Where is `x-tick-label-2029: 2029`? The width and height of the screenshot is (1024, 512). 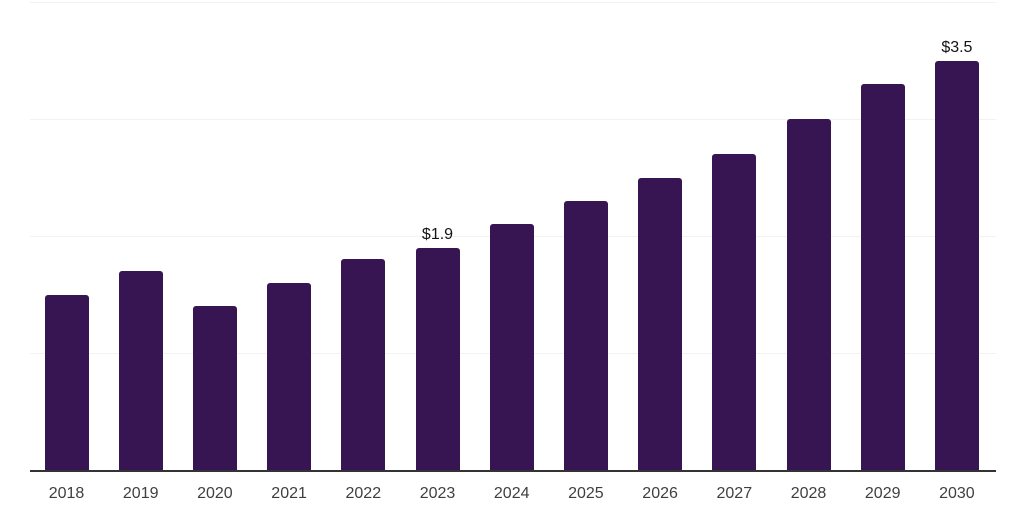 x-tick-label-2029: 2029 is located at coordinates (882, 493).